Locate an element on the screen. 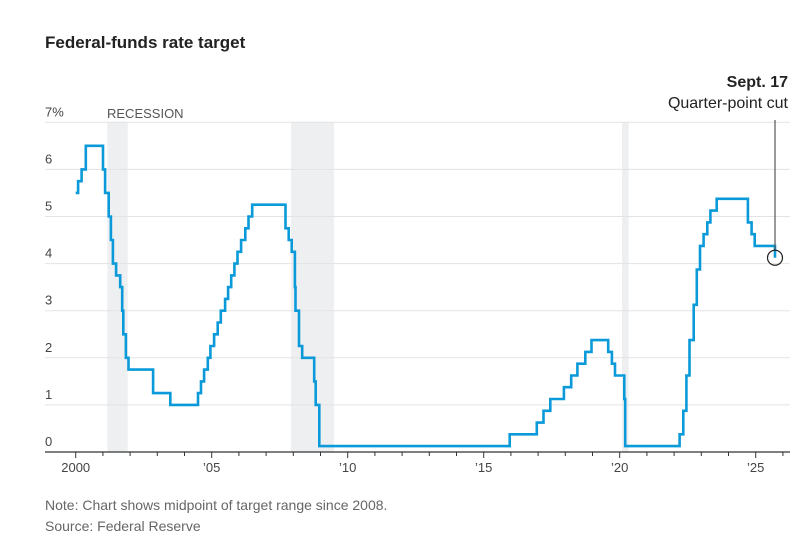 The image size is (800, 544). x-tick-label: ’05 is located at coordinates (211, 467).